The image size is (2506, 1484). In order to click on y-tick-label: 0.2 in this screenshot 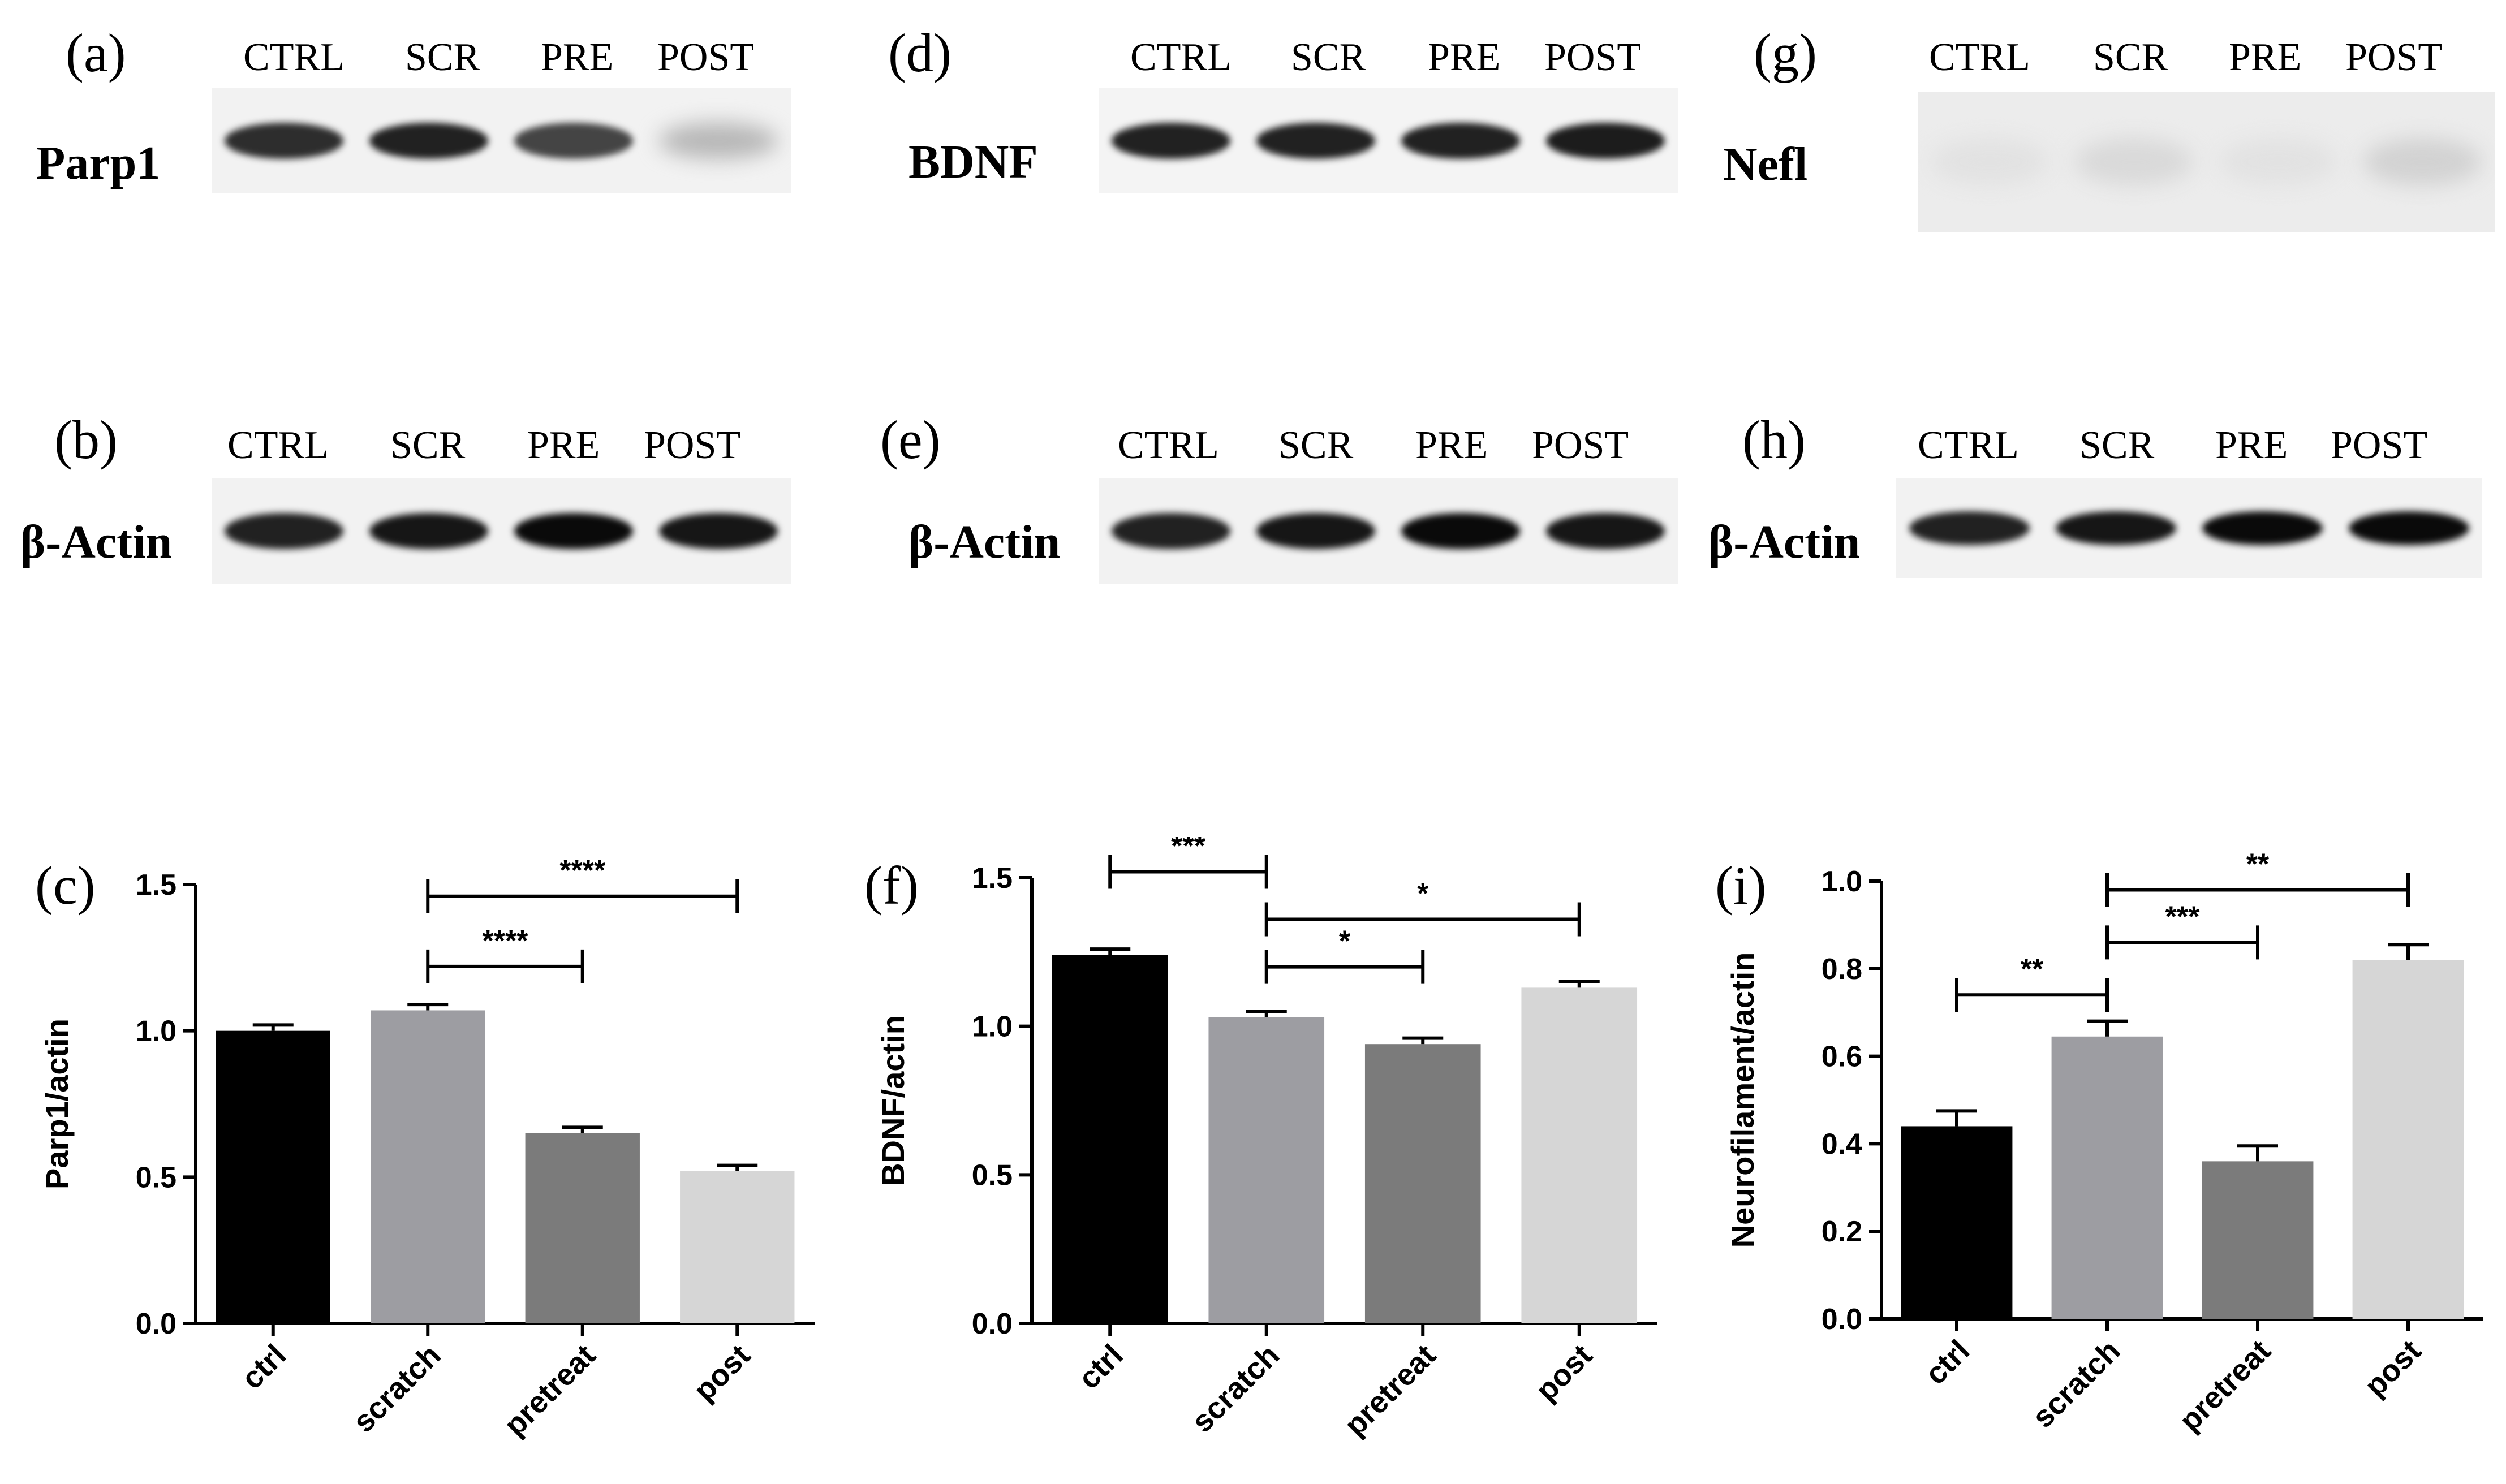, I will do `click(1842, 1231)`.